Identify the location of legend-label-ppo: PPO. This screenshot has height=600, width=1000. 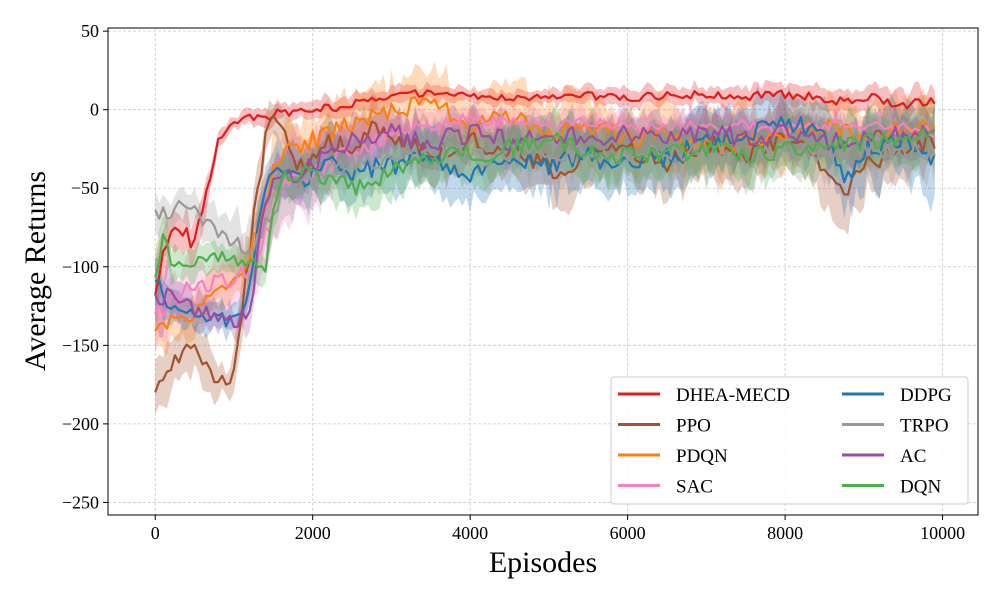
(693, 426).